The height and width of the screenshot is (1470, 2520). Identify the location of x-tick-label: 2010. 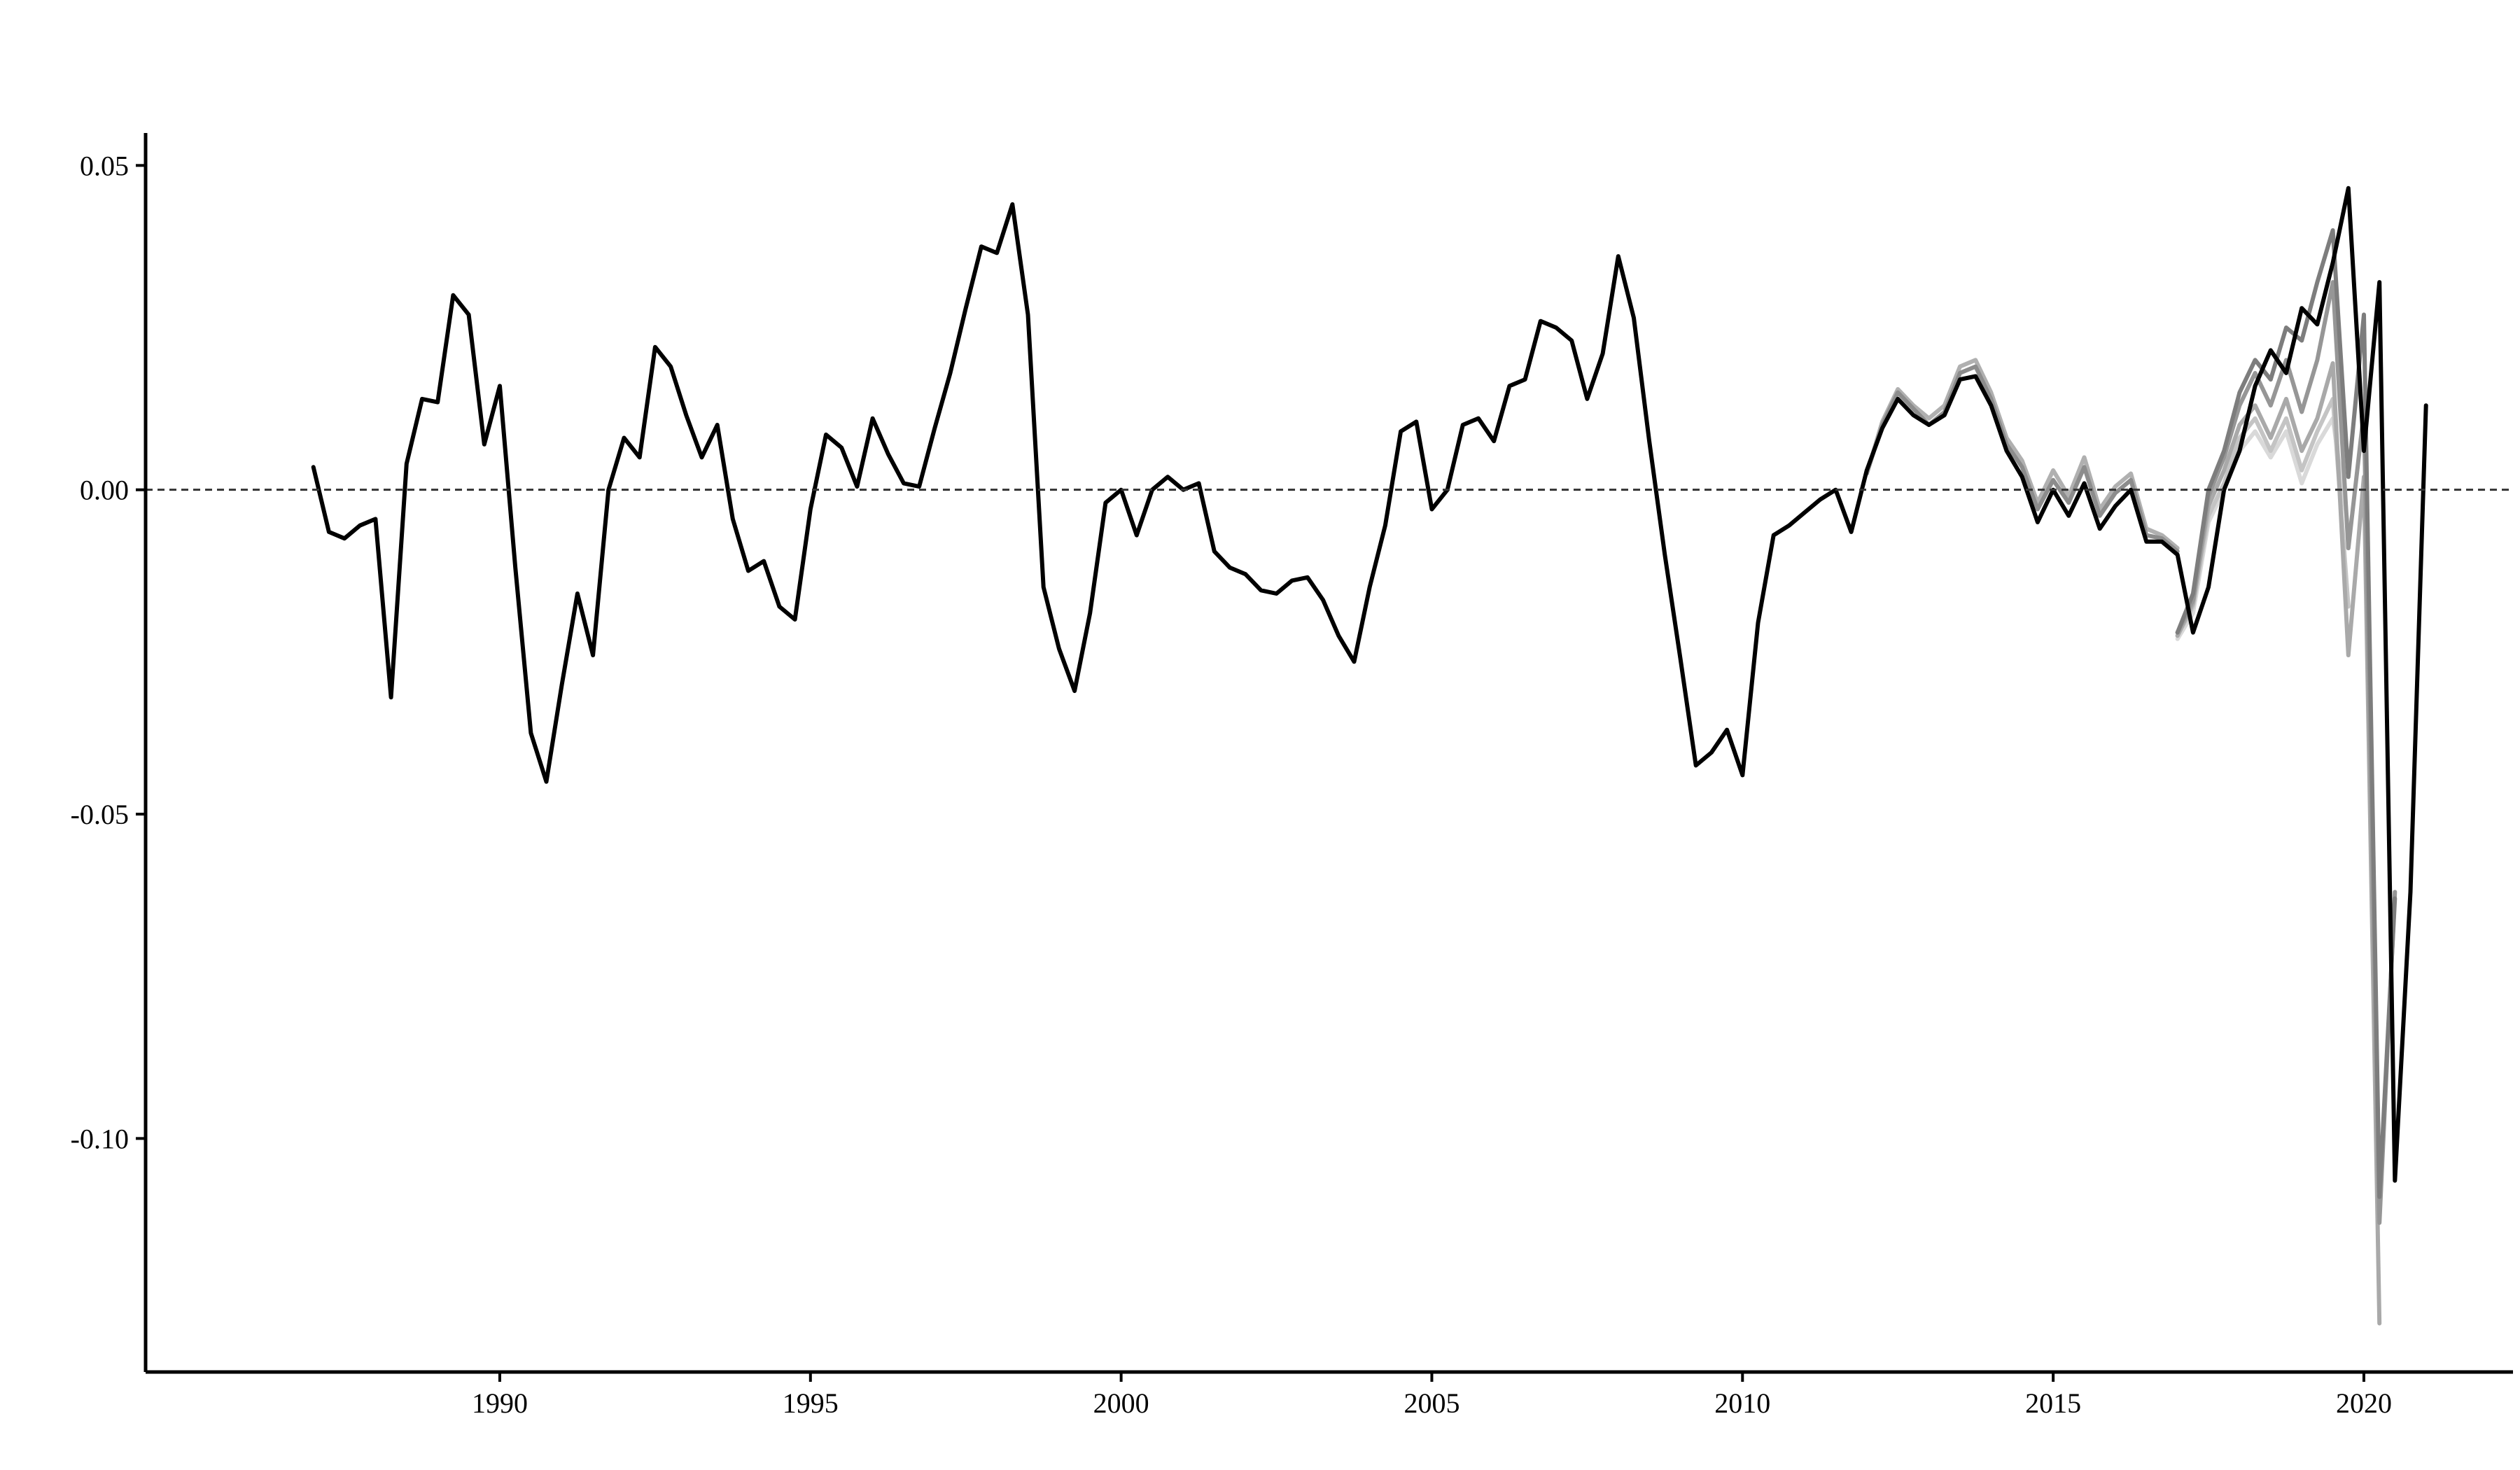
(1742, 1403).